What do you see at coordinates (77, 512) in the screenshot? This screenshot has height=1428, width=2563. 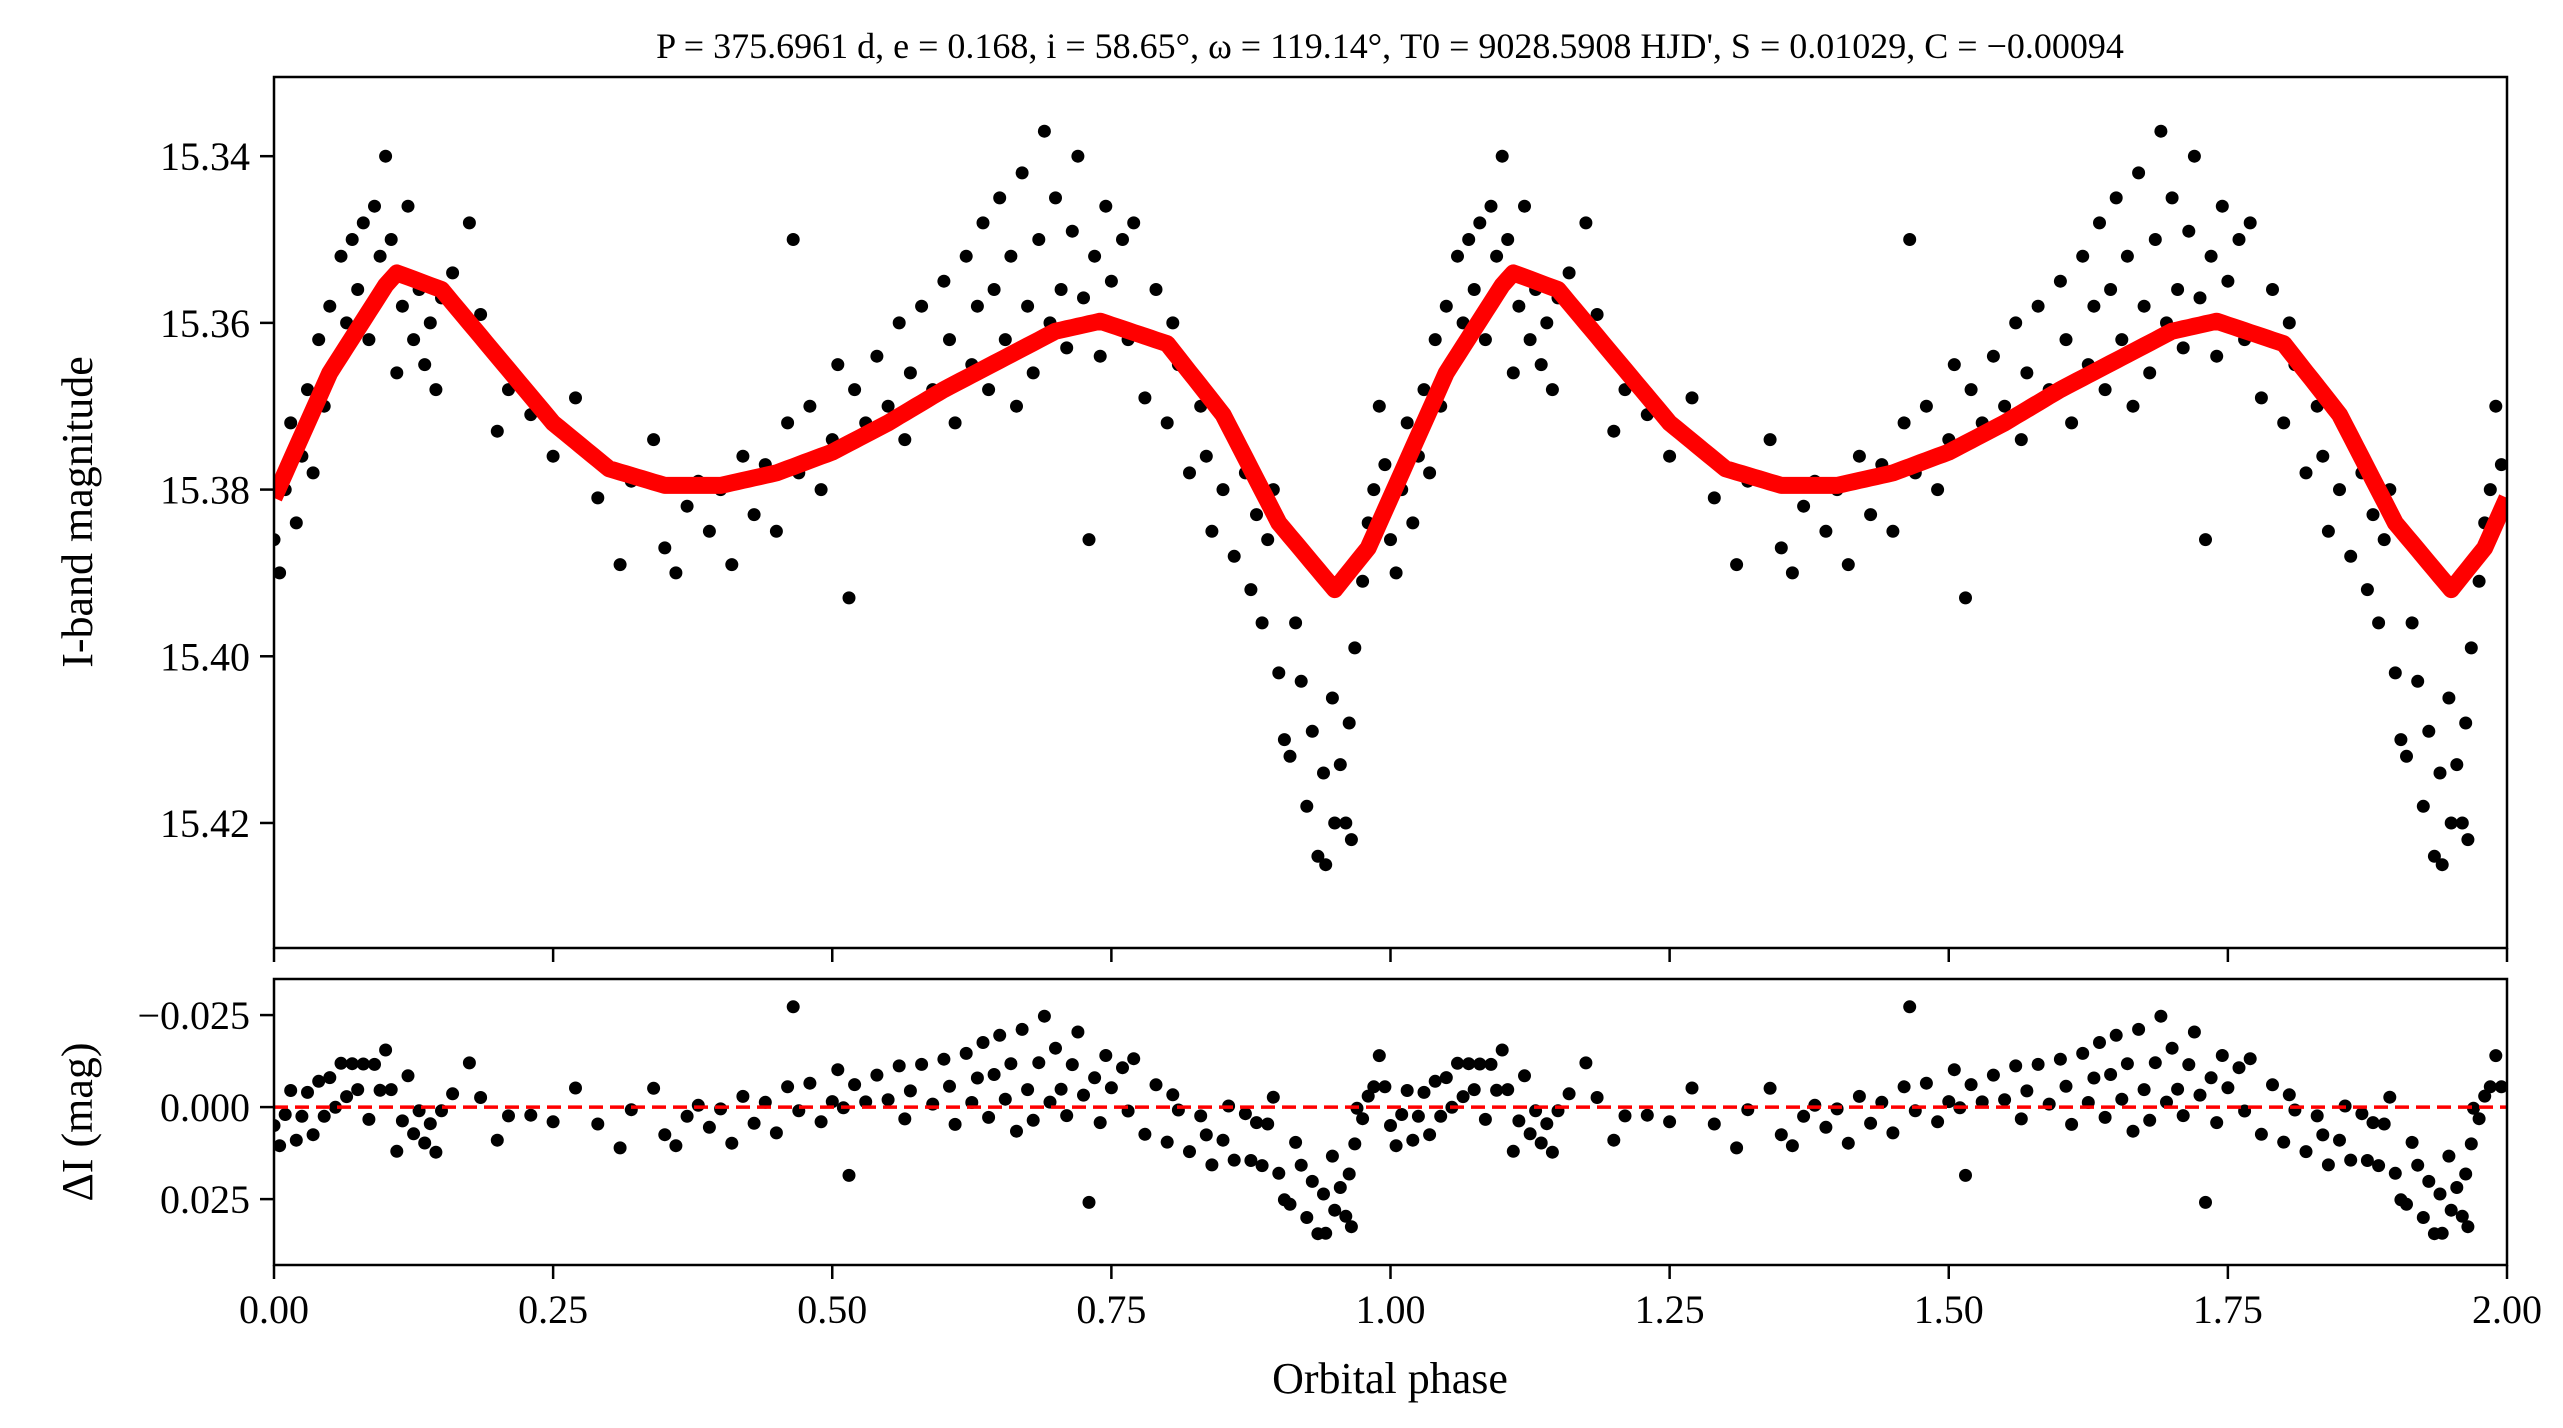 I see `y-axis-label-magnitude: I-band magnitude` at bounding box center [77, 512].